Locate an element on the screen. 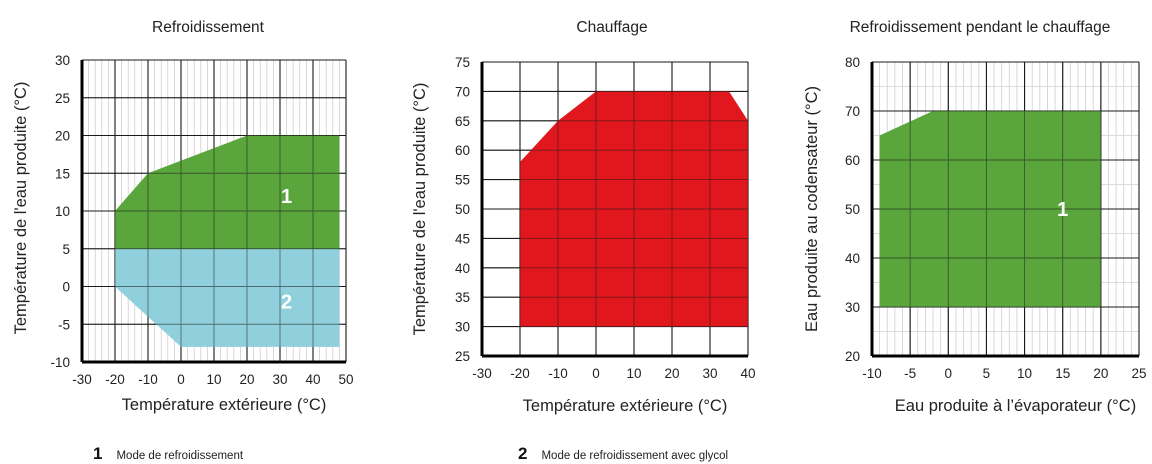 The image size is (1152, 464). legend-text: Mode de refroidissement avec glycol is located at coordinates (635, 456).